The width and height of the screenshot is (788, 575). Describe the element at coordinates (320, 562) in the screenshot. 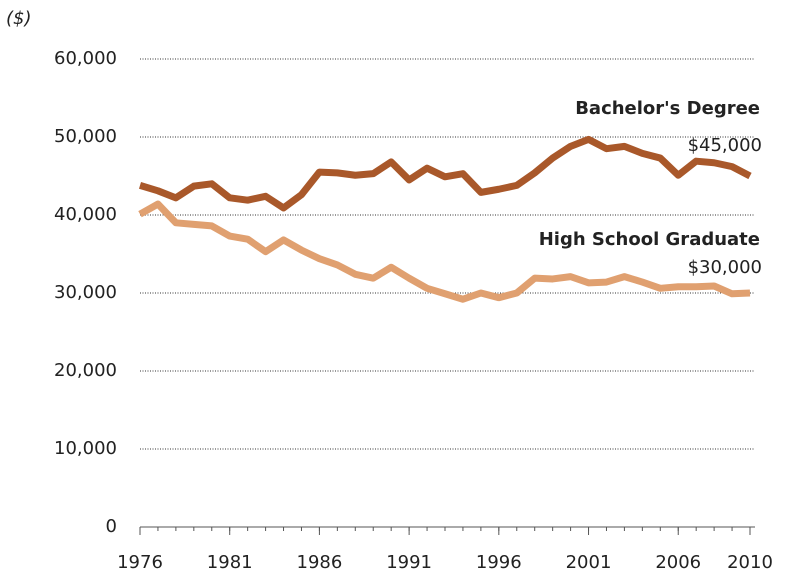

I see `x-tick-label: 1986` at that location.